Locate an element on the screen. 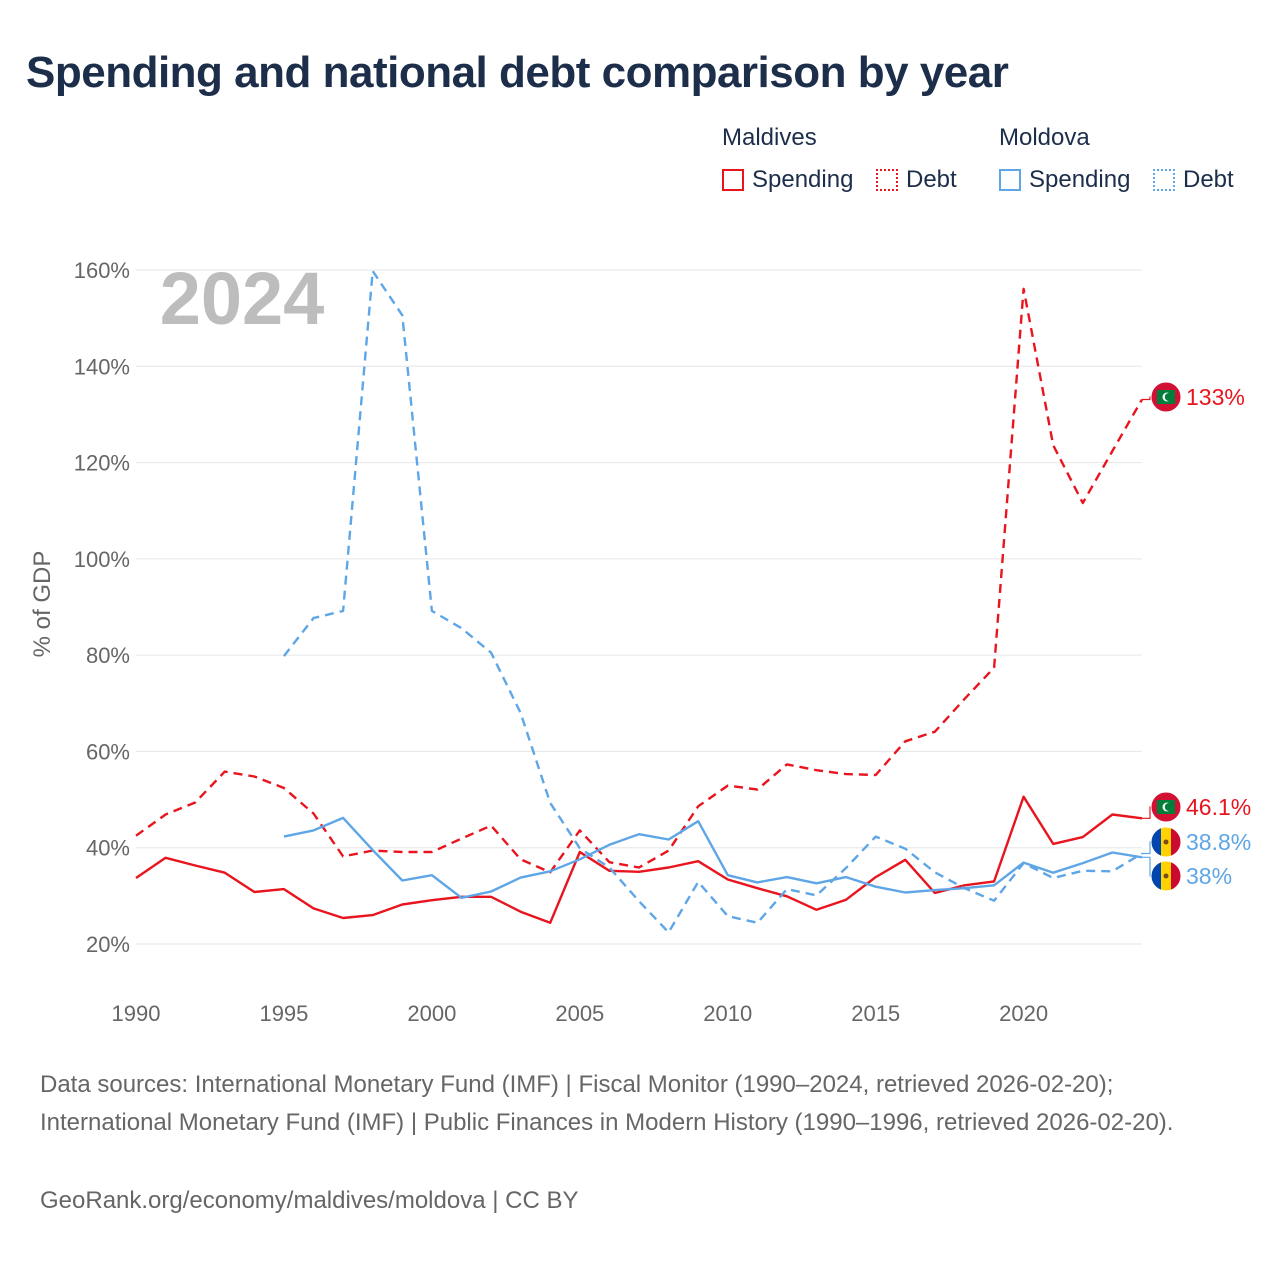 The image size is (1280, 1280). end-value-label: 133% is located at coordinates (1215, 397).